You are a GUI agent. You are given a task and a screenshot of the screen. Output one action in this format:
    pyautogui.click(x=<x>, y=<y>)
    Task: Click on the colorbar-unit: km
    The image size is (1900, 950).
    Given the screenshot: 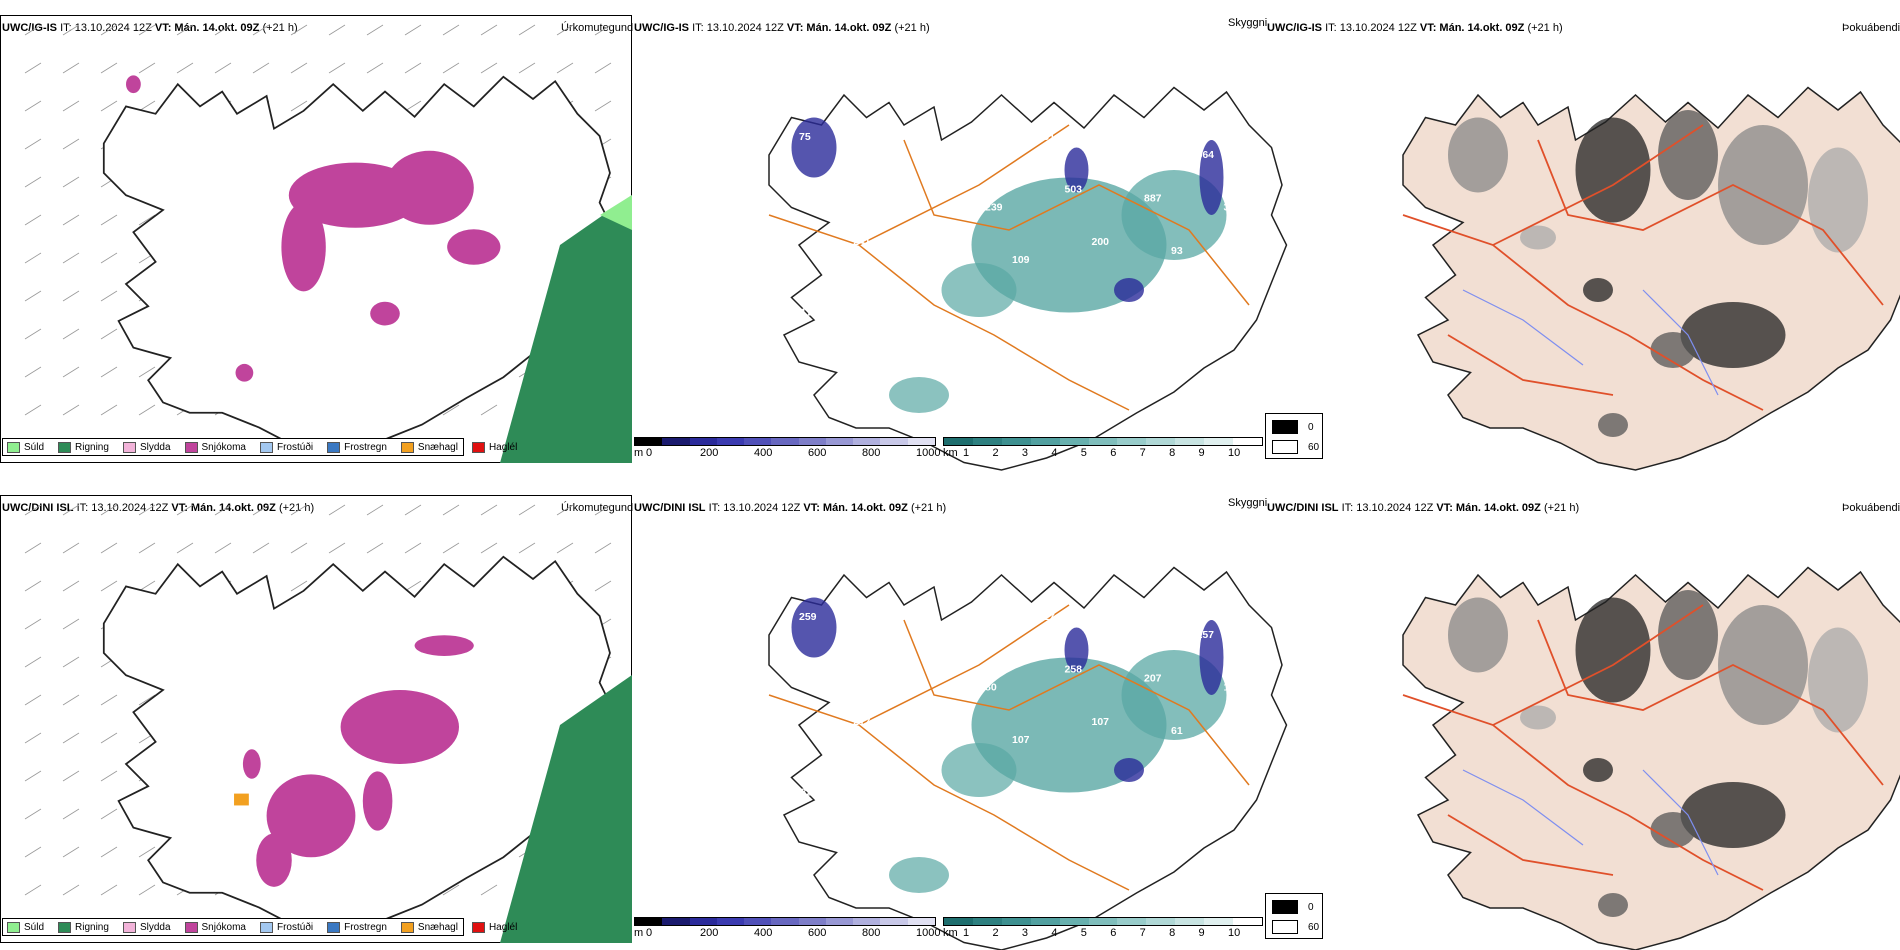 What is the action you would take?
    pyautogui.click(x=950, y=933)
    